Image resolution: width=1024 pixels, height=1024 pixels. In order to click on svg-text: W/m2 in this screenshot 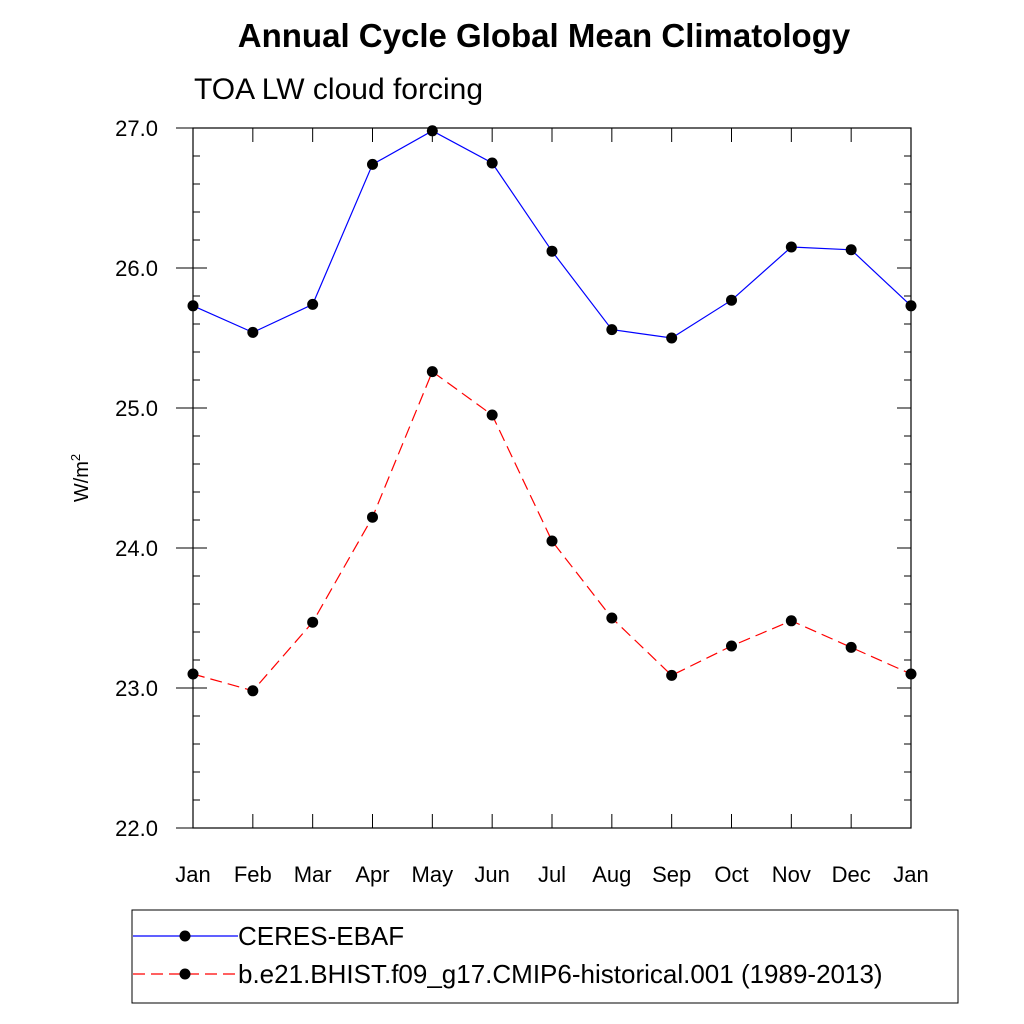, I will do `click(80, 478)`.